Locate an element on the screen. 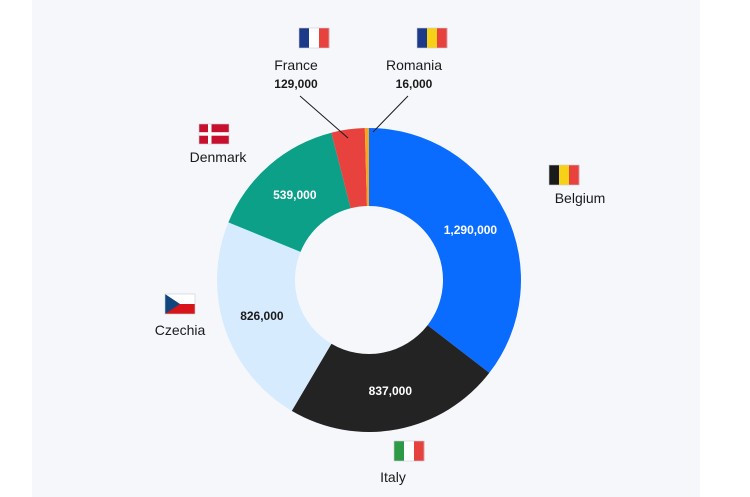  slice-czechia is located at coordinates (274, 316).